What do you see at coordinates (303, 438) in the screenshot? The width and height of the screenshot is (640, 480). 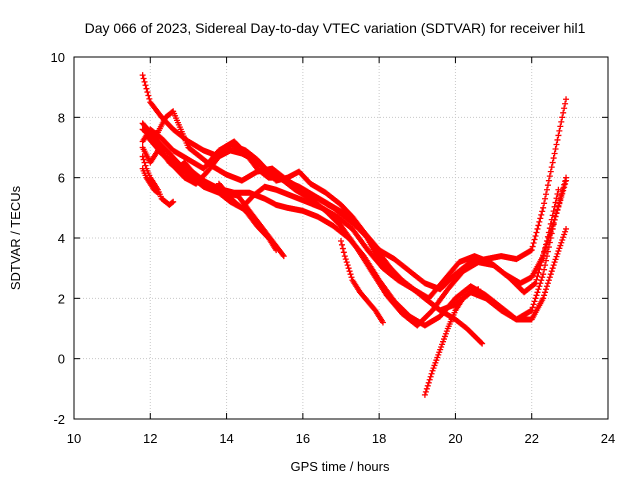 I see `x-tick-label: 16` at bounding box center [303, 438].